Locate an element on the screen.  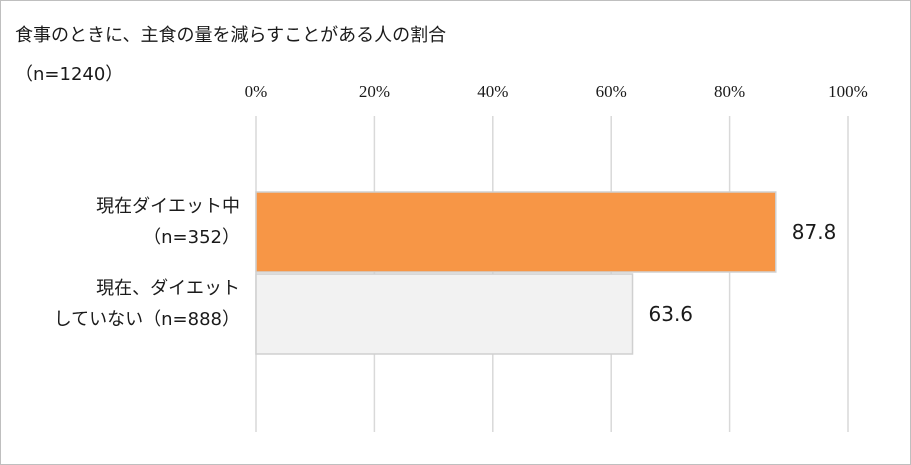
chart-title: 食事のときに、主食の量を減らすことがある人の割合 is located at coordinates (231, 35).